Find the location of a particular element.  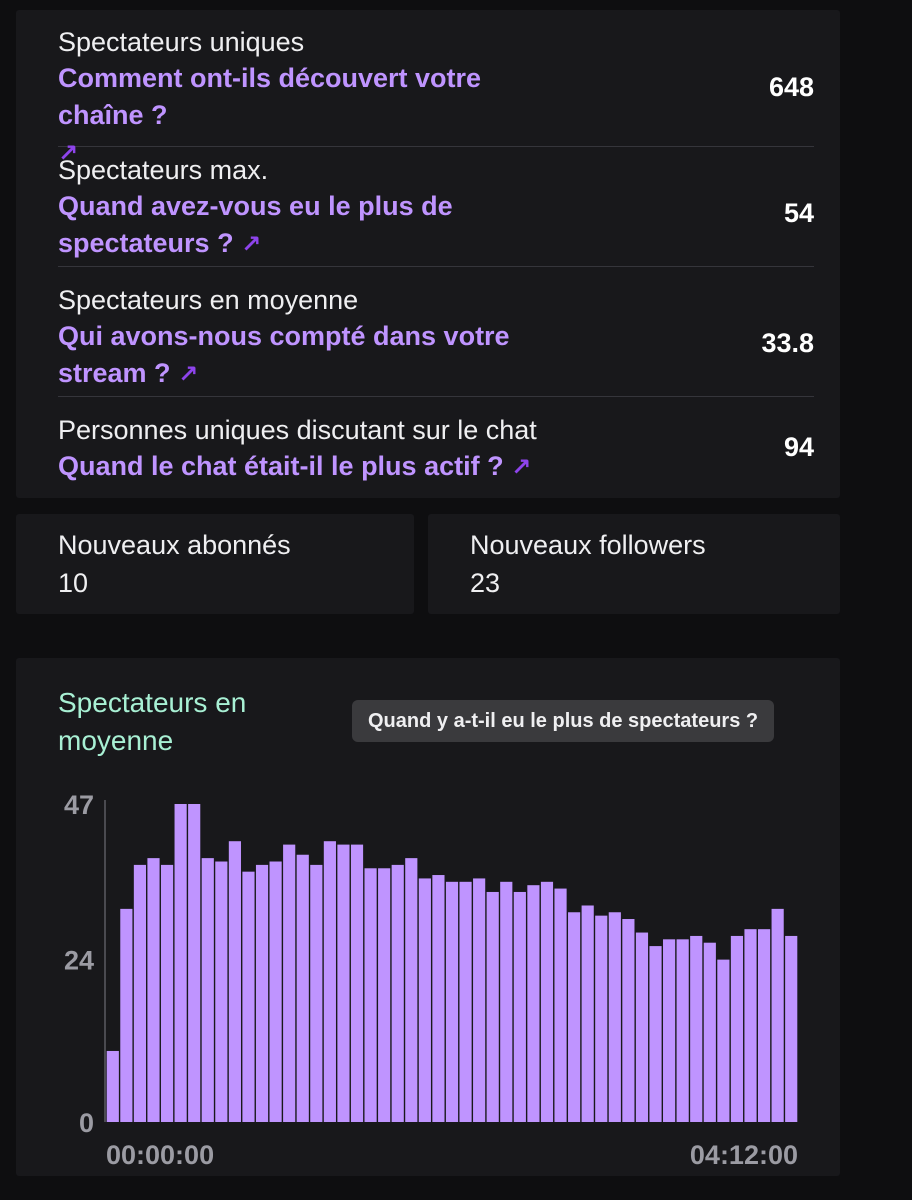

x-tick-label-end: 04:12:00 is located at coordinates (744, 1155).